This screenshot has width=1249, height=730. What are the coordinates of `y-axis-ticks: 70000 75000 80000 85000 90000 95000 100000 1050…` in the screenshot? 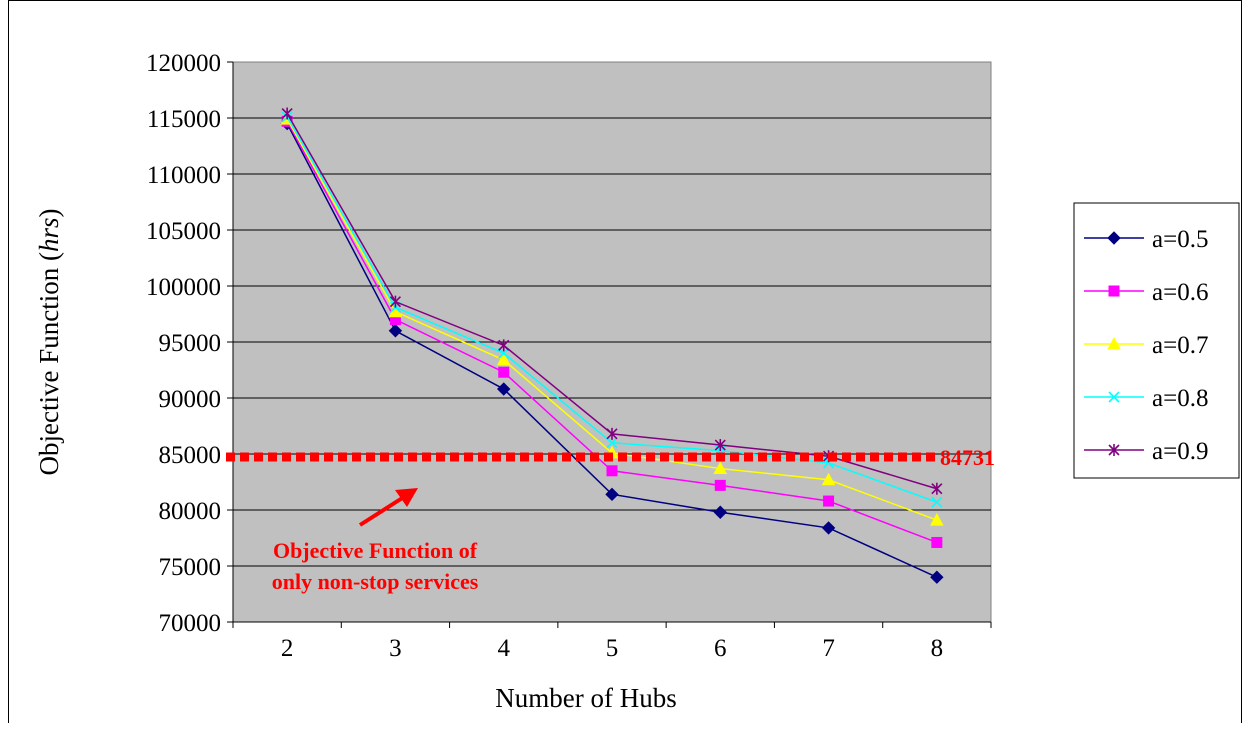 It's located at (190, 343).